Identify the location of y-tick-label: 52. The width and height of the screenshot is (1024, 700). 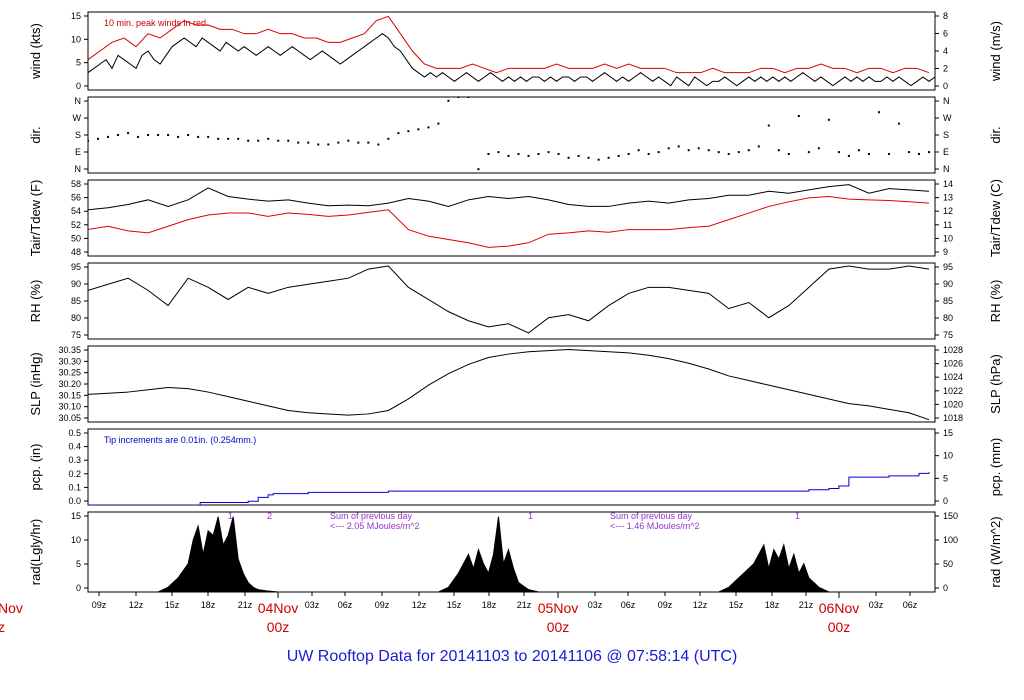
(76, 225).